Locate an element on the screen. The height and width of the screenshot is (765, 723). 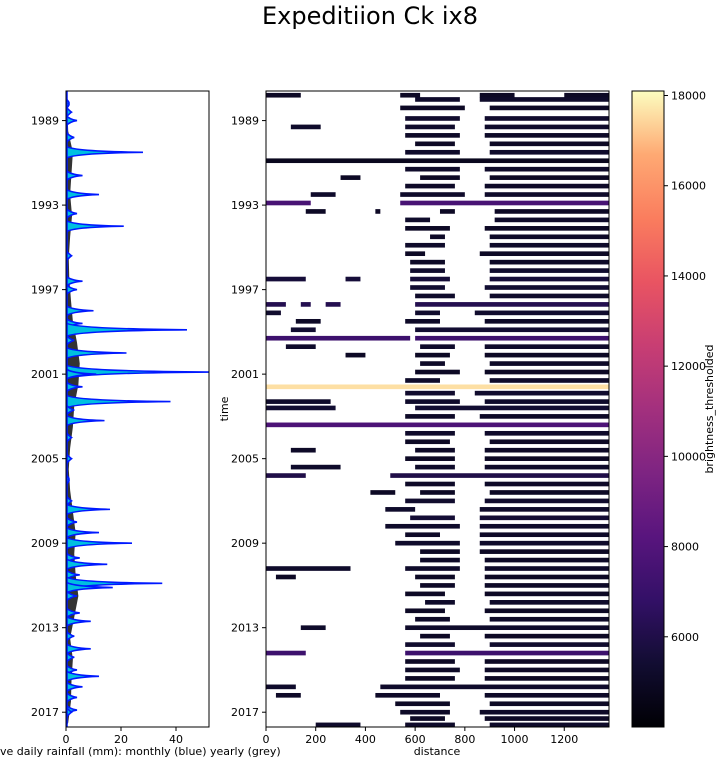
x-tick-label: 20 is located at coordinates (121, 739).